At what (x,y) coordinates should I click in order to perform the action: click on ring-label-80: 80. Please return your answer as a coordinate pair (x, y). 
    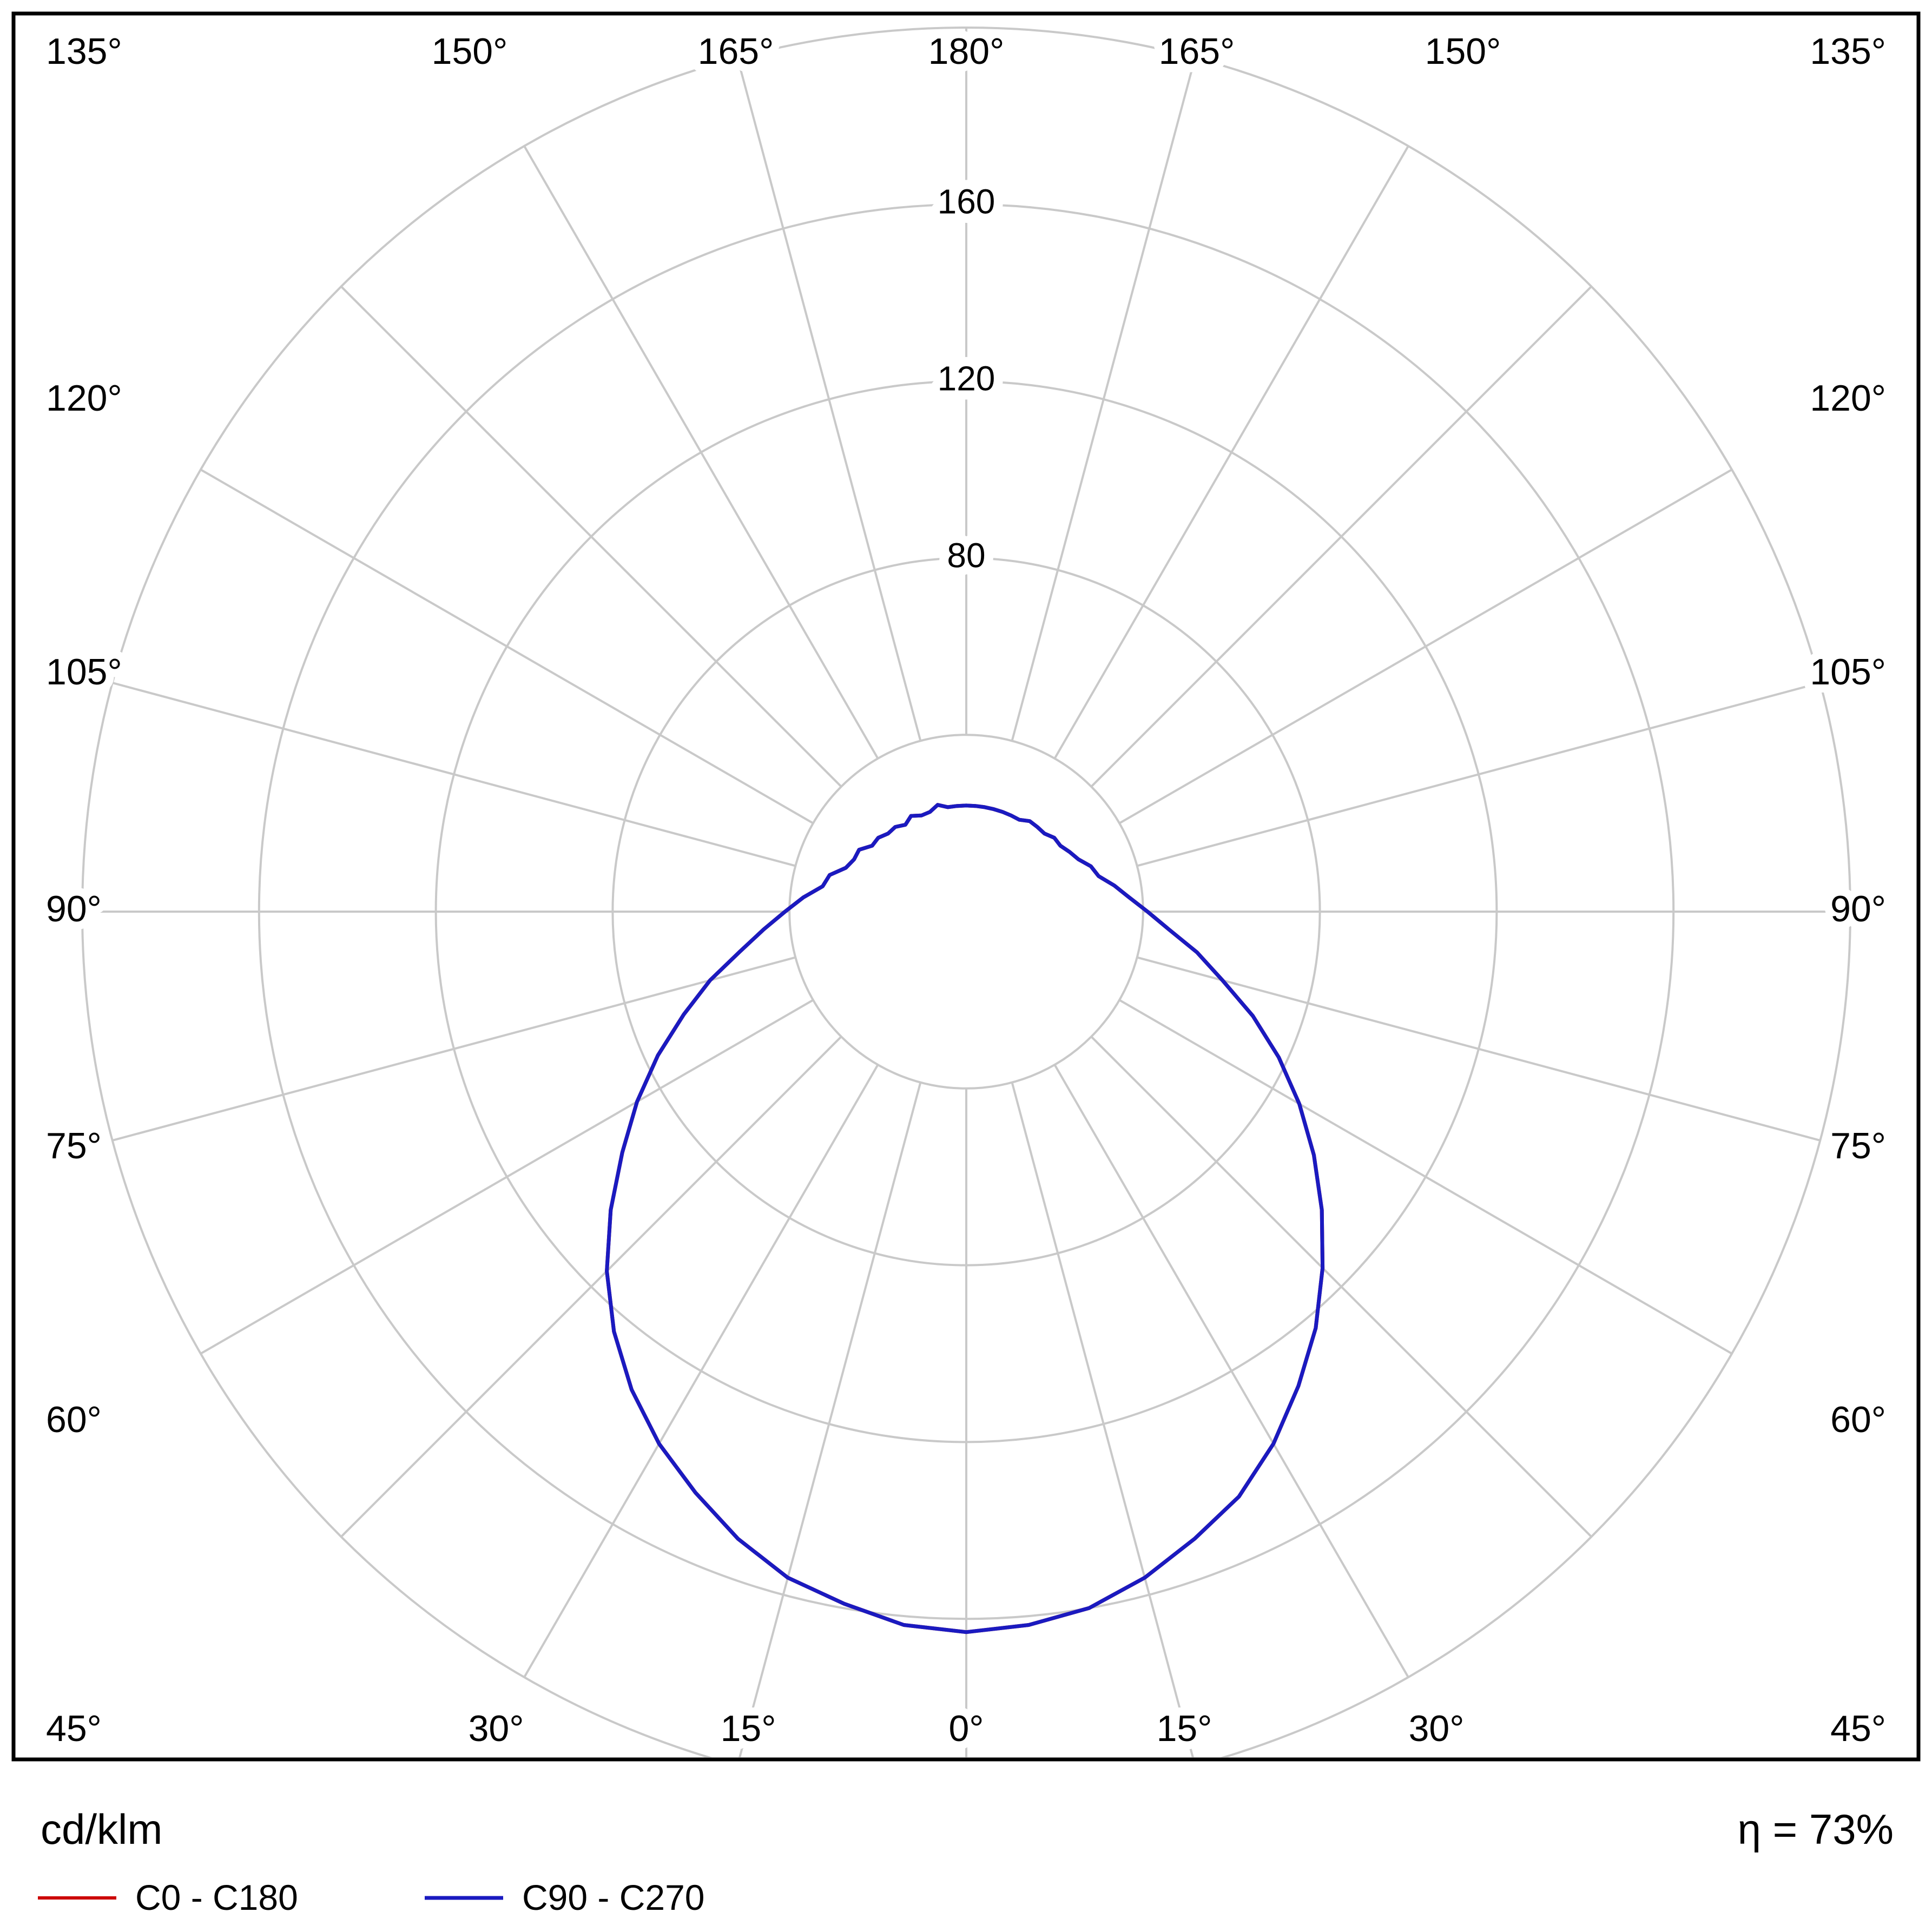
    Looking at the image, I should click on (966, 555).